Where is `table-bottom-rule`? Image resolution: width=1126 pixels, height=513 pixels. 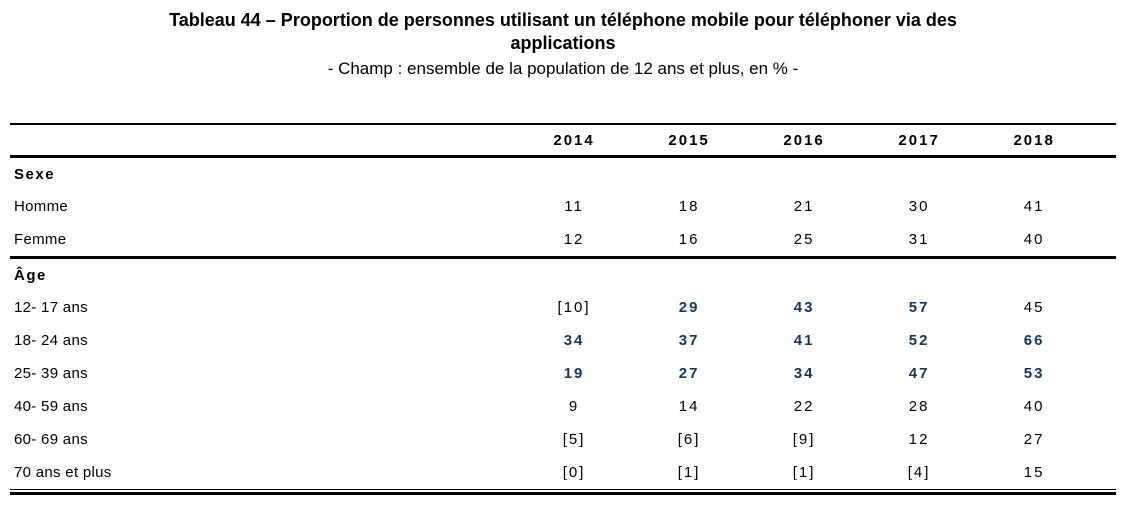 table-bottom-rule is located at coordinates (563, 492).